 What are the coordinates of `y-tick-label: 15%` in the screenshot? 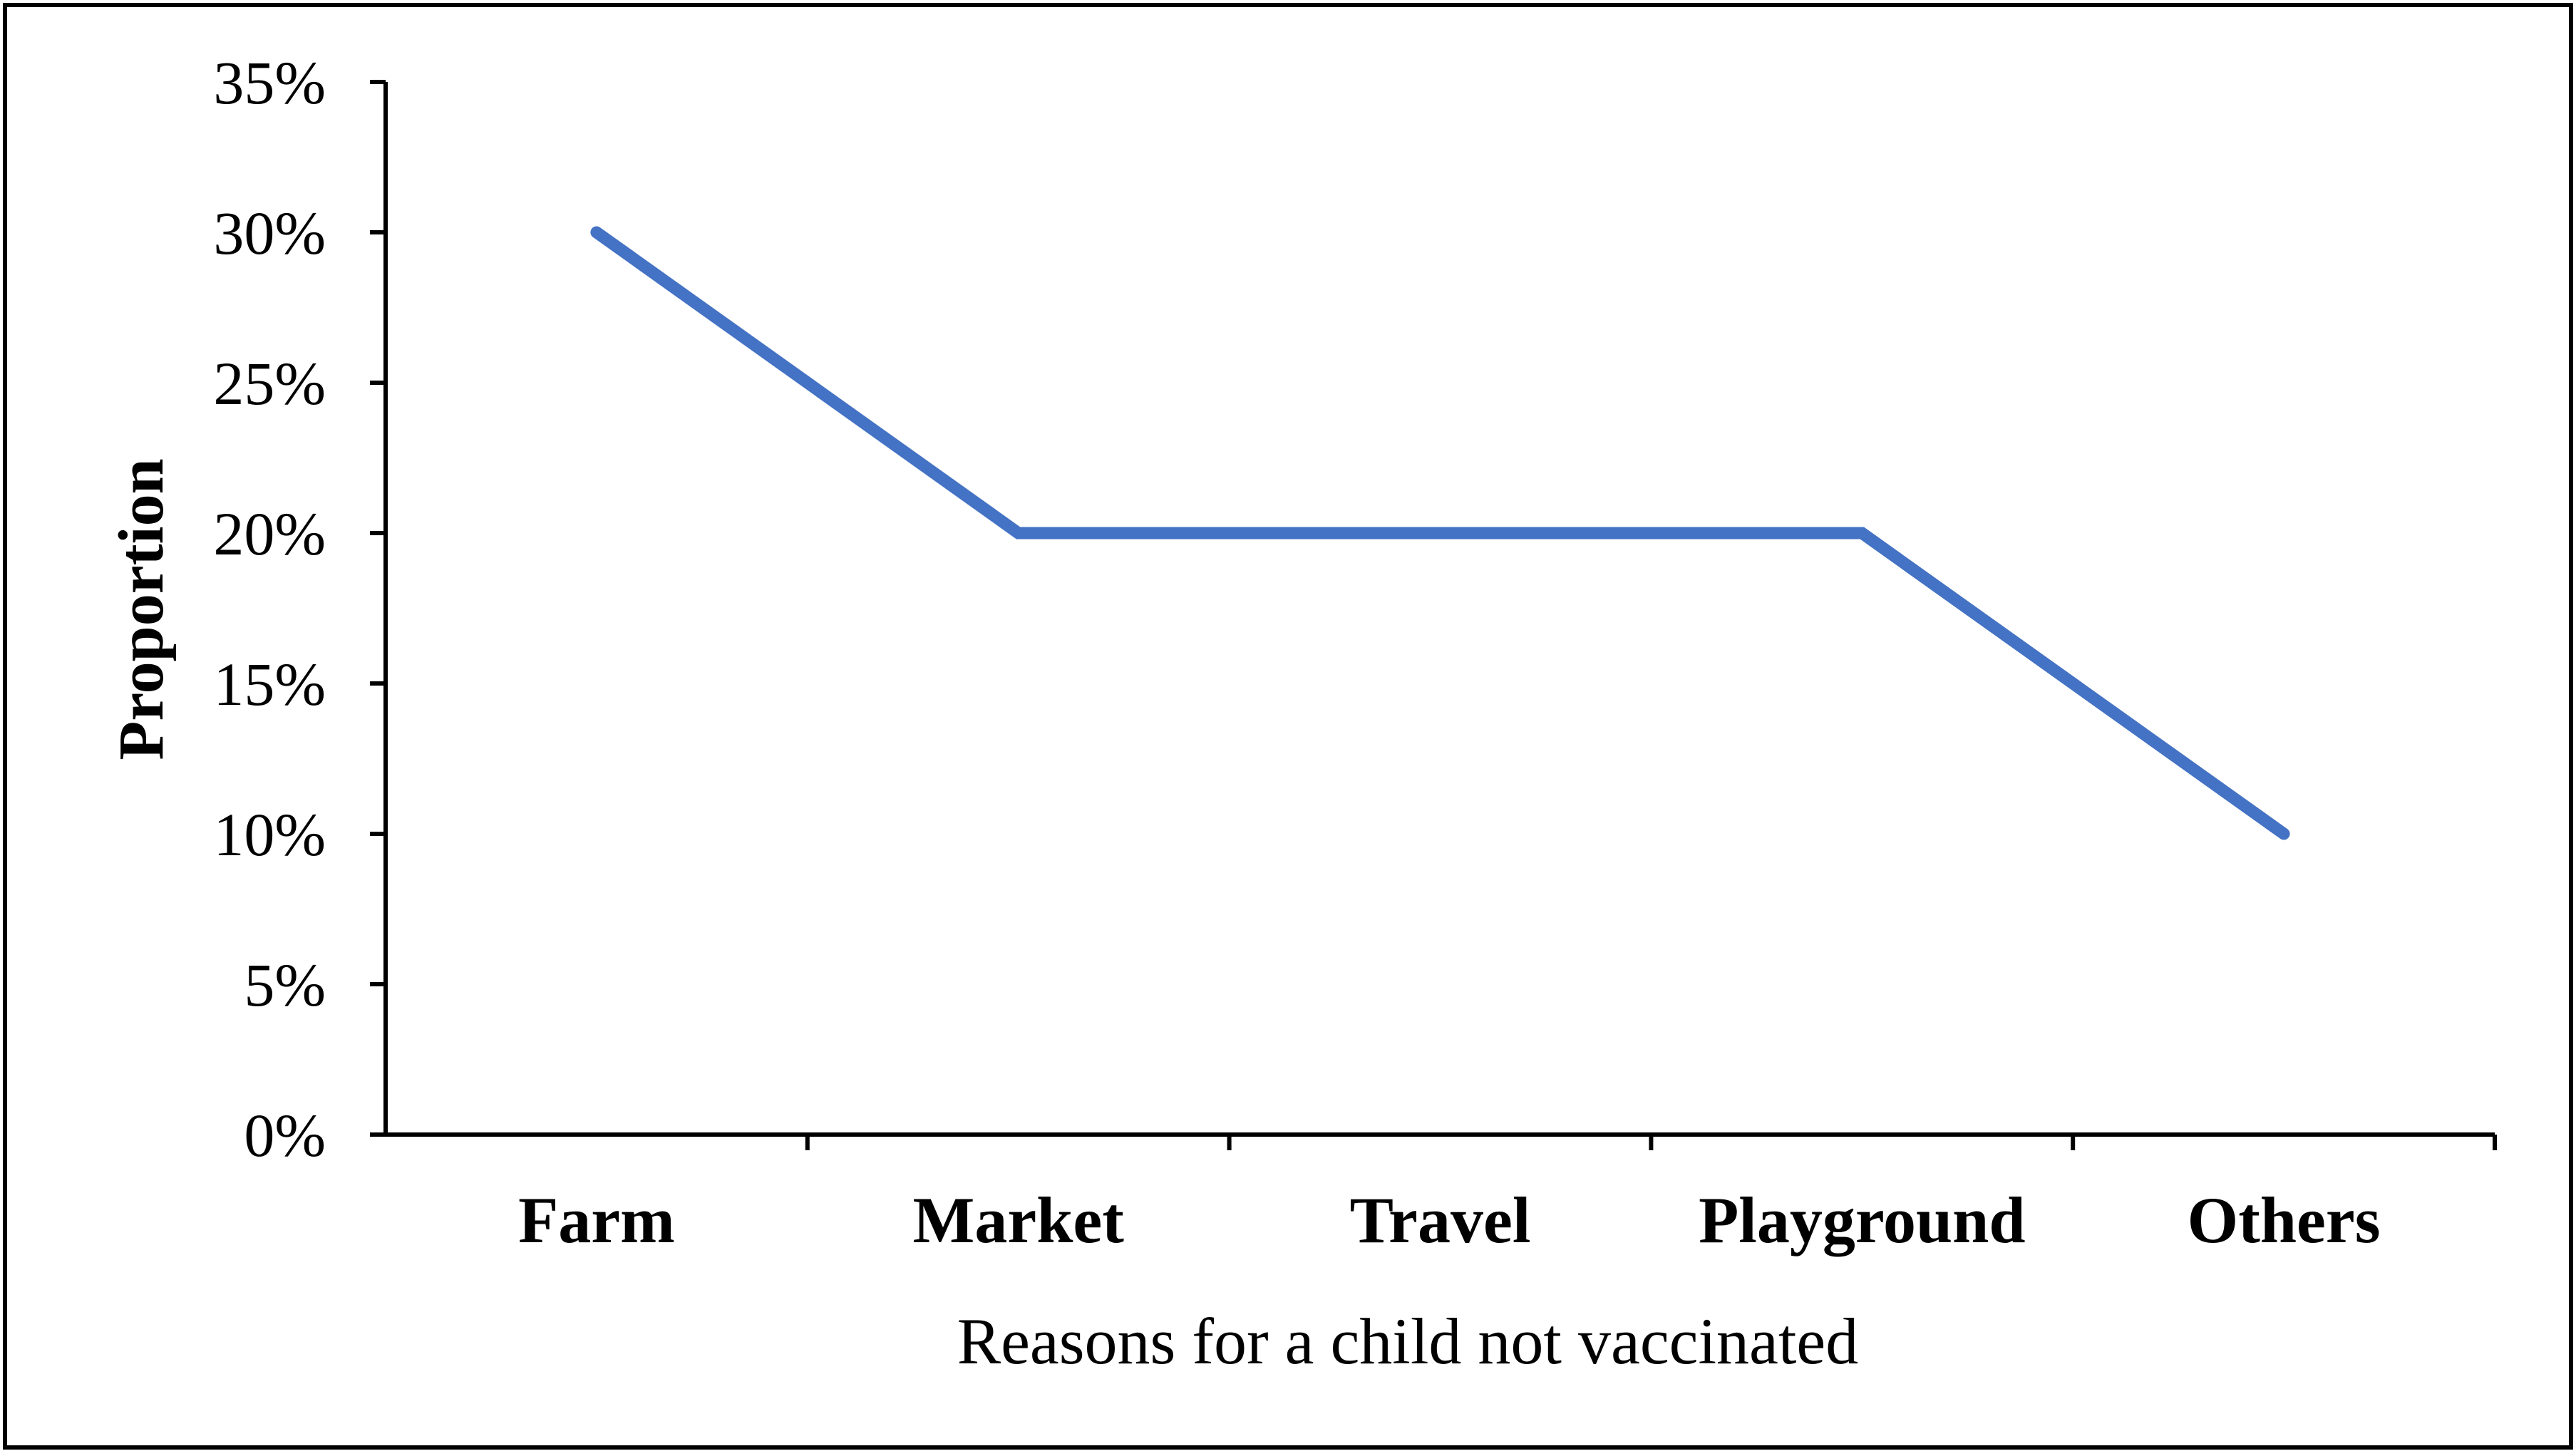 It's located at (269, 684).